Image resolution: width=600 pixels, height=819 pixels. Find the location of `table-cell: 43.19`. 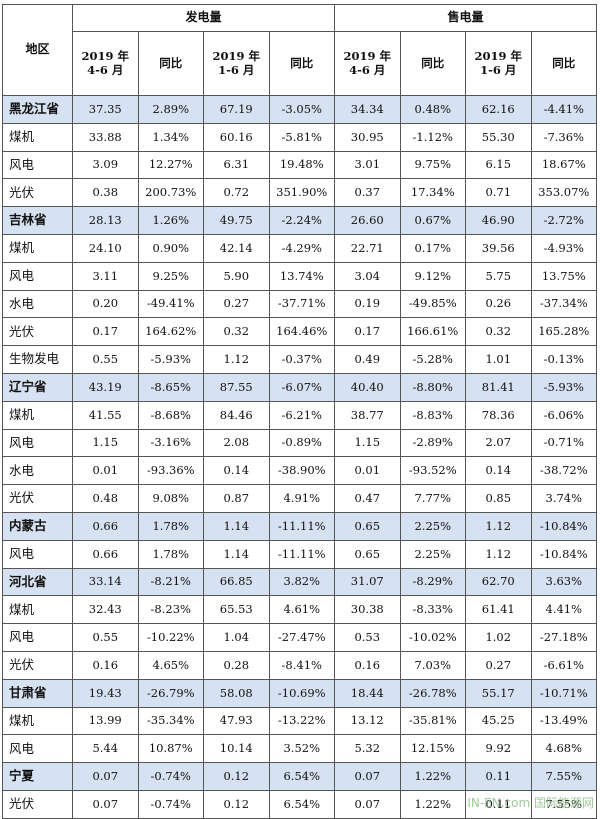

table-cell: 43.19 is located at coordinates (105, 387).